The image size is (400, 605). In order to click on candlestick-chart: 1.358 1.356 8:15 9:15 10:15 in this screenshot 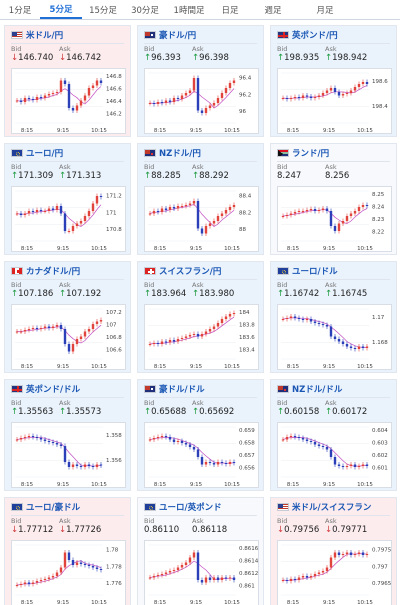, I will do `click(68, 455)`.